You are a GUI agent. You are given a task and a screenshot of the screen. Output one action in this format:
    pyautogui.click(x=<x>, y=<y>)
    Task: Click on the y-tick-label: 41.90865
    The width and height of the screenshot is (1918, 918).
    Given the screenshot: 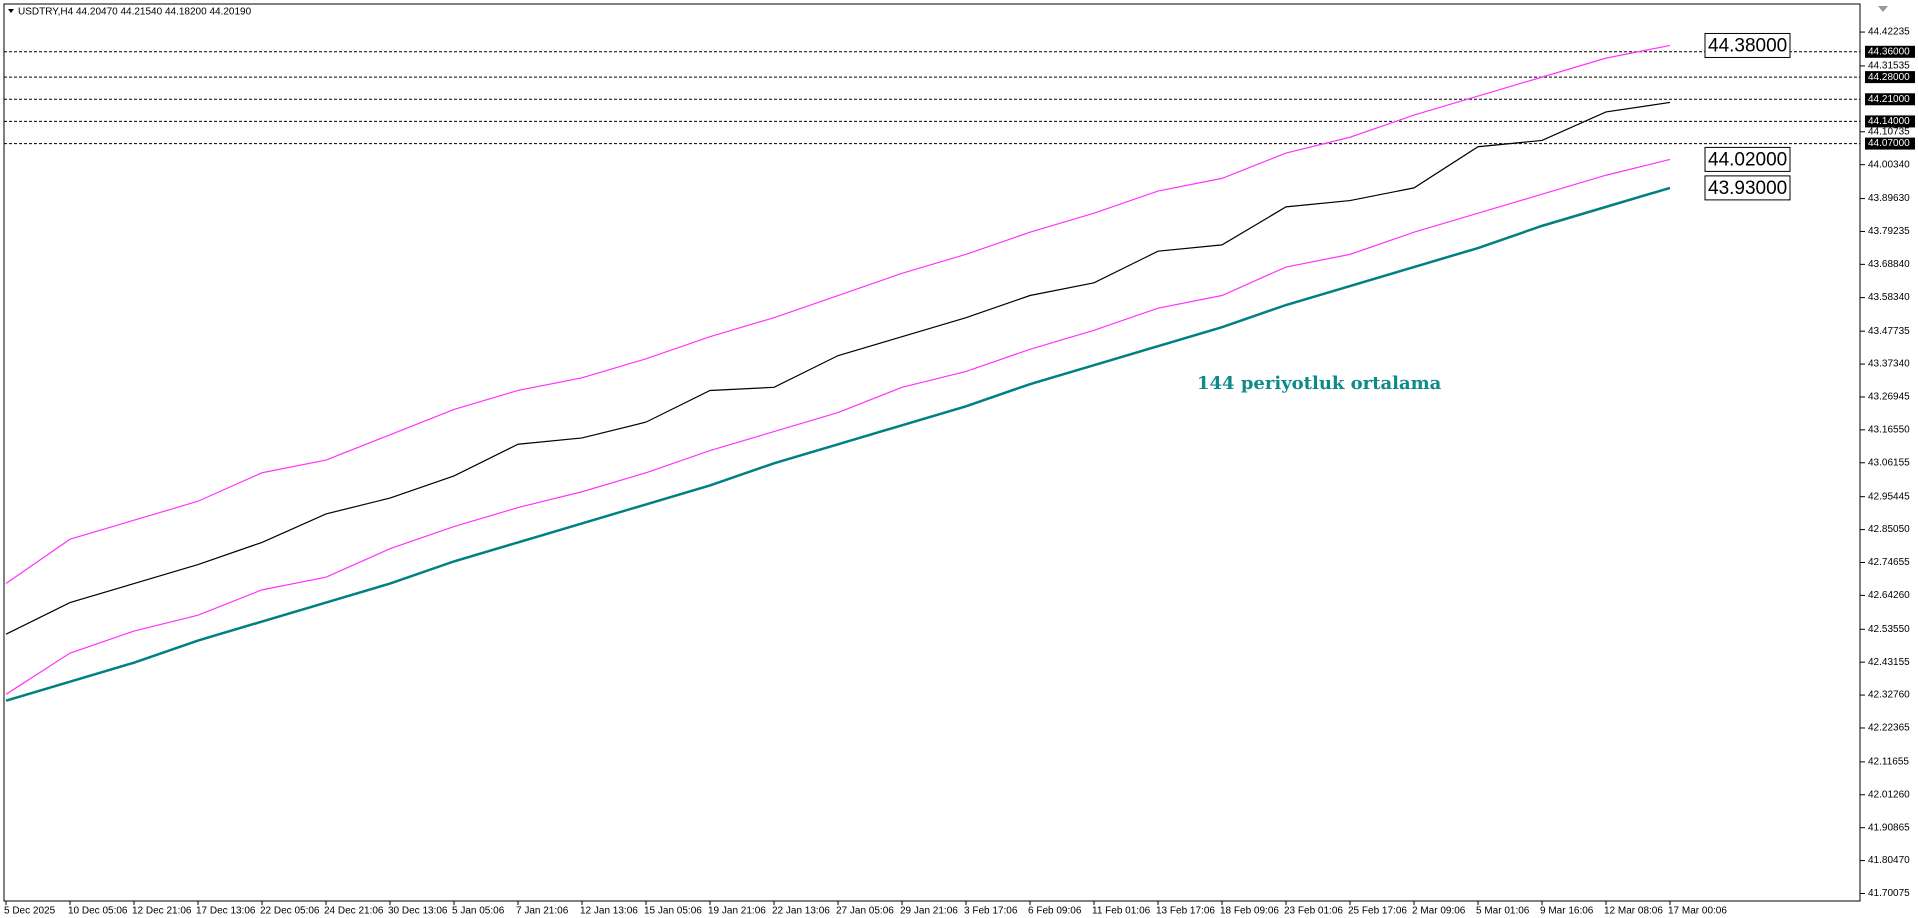 What is the action you would take?
    pyautogui.click(x=1889, y=827)
    